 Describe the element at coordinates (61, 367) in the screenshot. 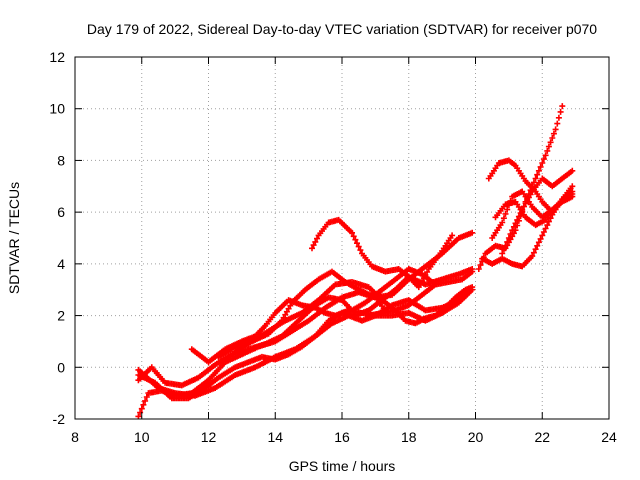

I see `y-tick-label: 0` at that location.